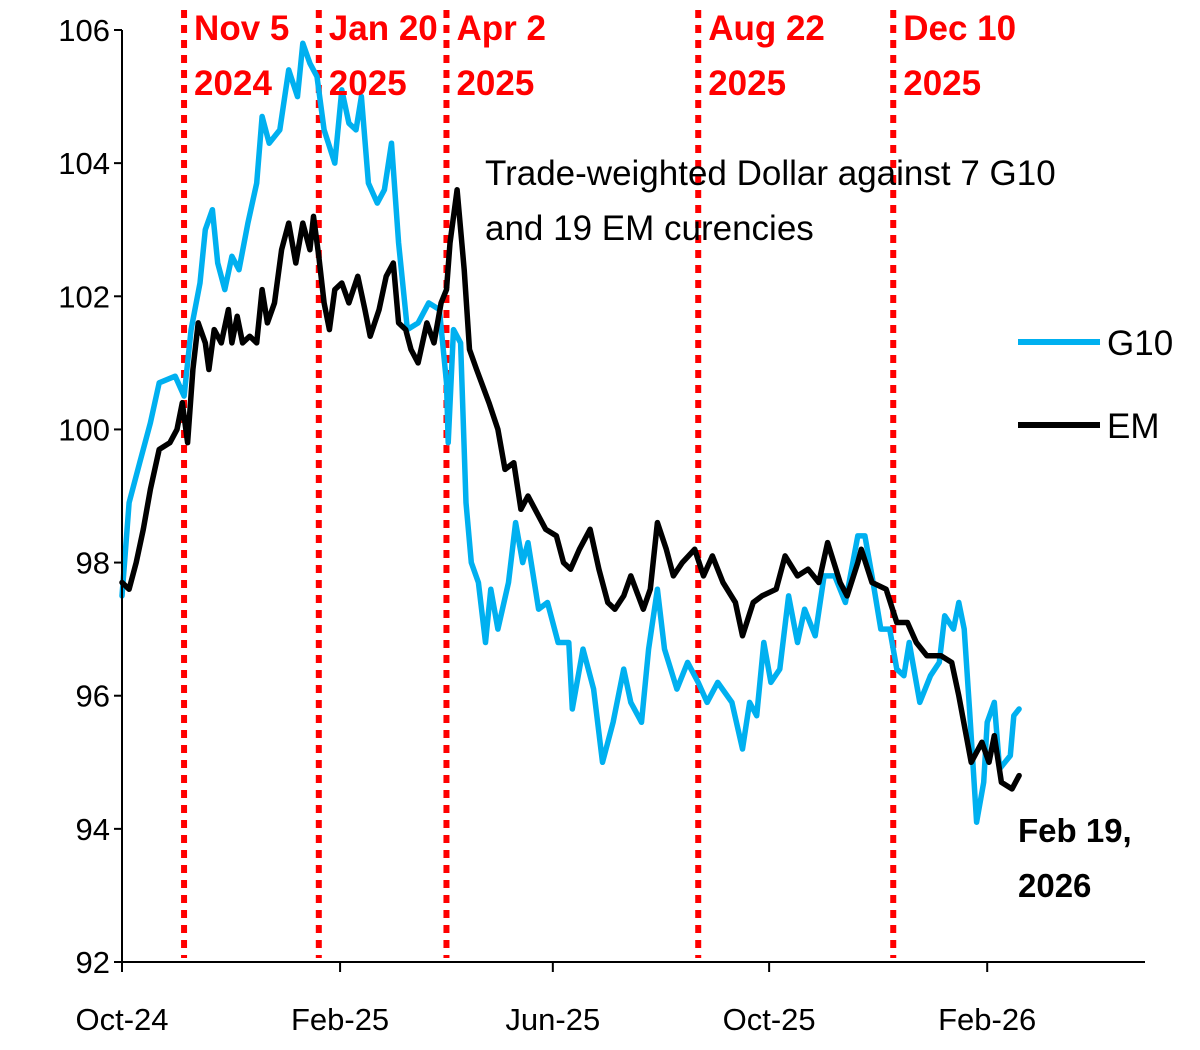  What do you see at coordinates (233, 83) in the screenshot?
I see `event-label-year: 2024` at bounding box center [233, 83].